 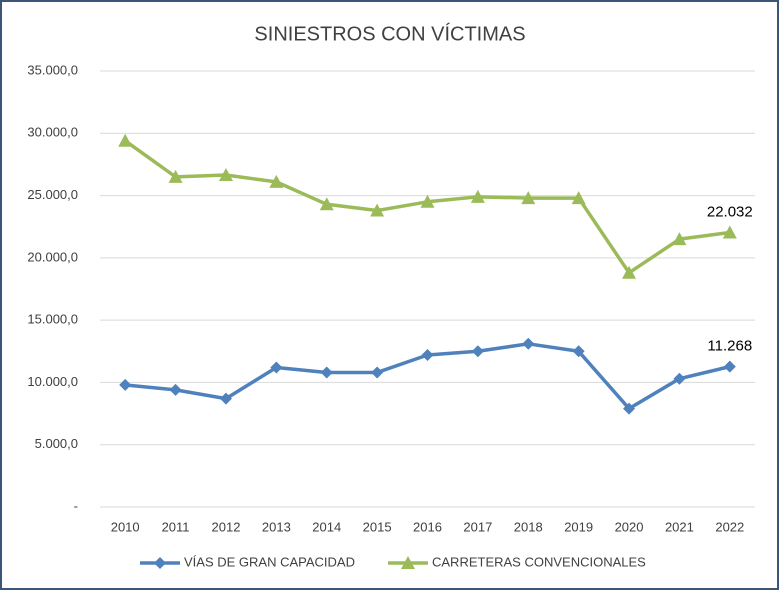 I want to click on x-tick-label: 2018, so click(x=528, y=526).